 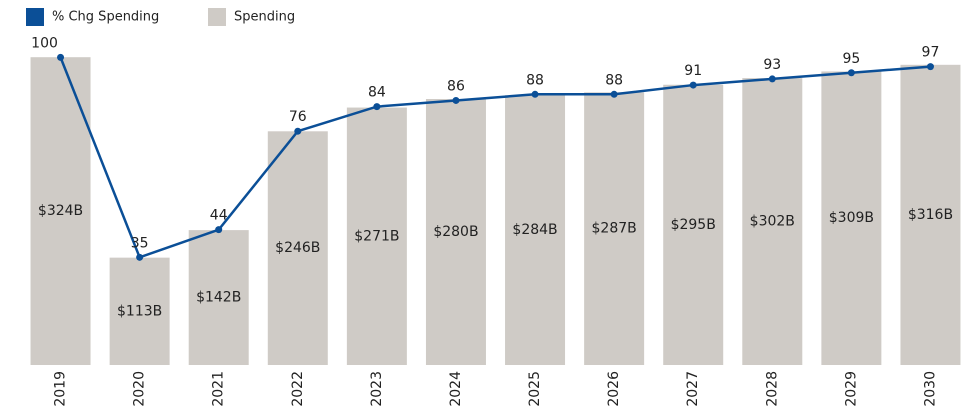 What do you see at coordinates (140, 389) in the screenshot?
I see `x-tick-label: 2020` at bounding box center [140, 389].